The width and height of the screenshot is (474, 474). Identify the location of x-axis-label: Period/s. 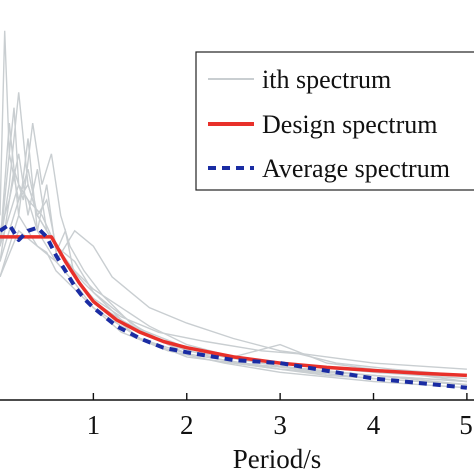
(277, 459).